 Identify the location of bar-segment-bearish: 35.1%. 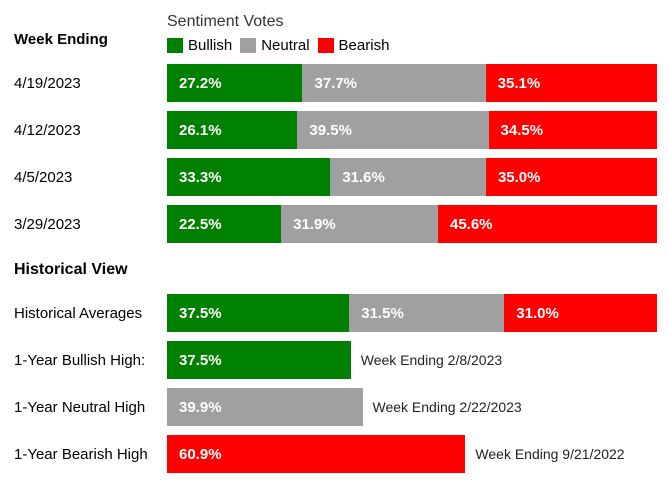
(571, 83).